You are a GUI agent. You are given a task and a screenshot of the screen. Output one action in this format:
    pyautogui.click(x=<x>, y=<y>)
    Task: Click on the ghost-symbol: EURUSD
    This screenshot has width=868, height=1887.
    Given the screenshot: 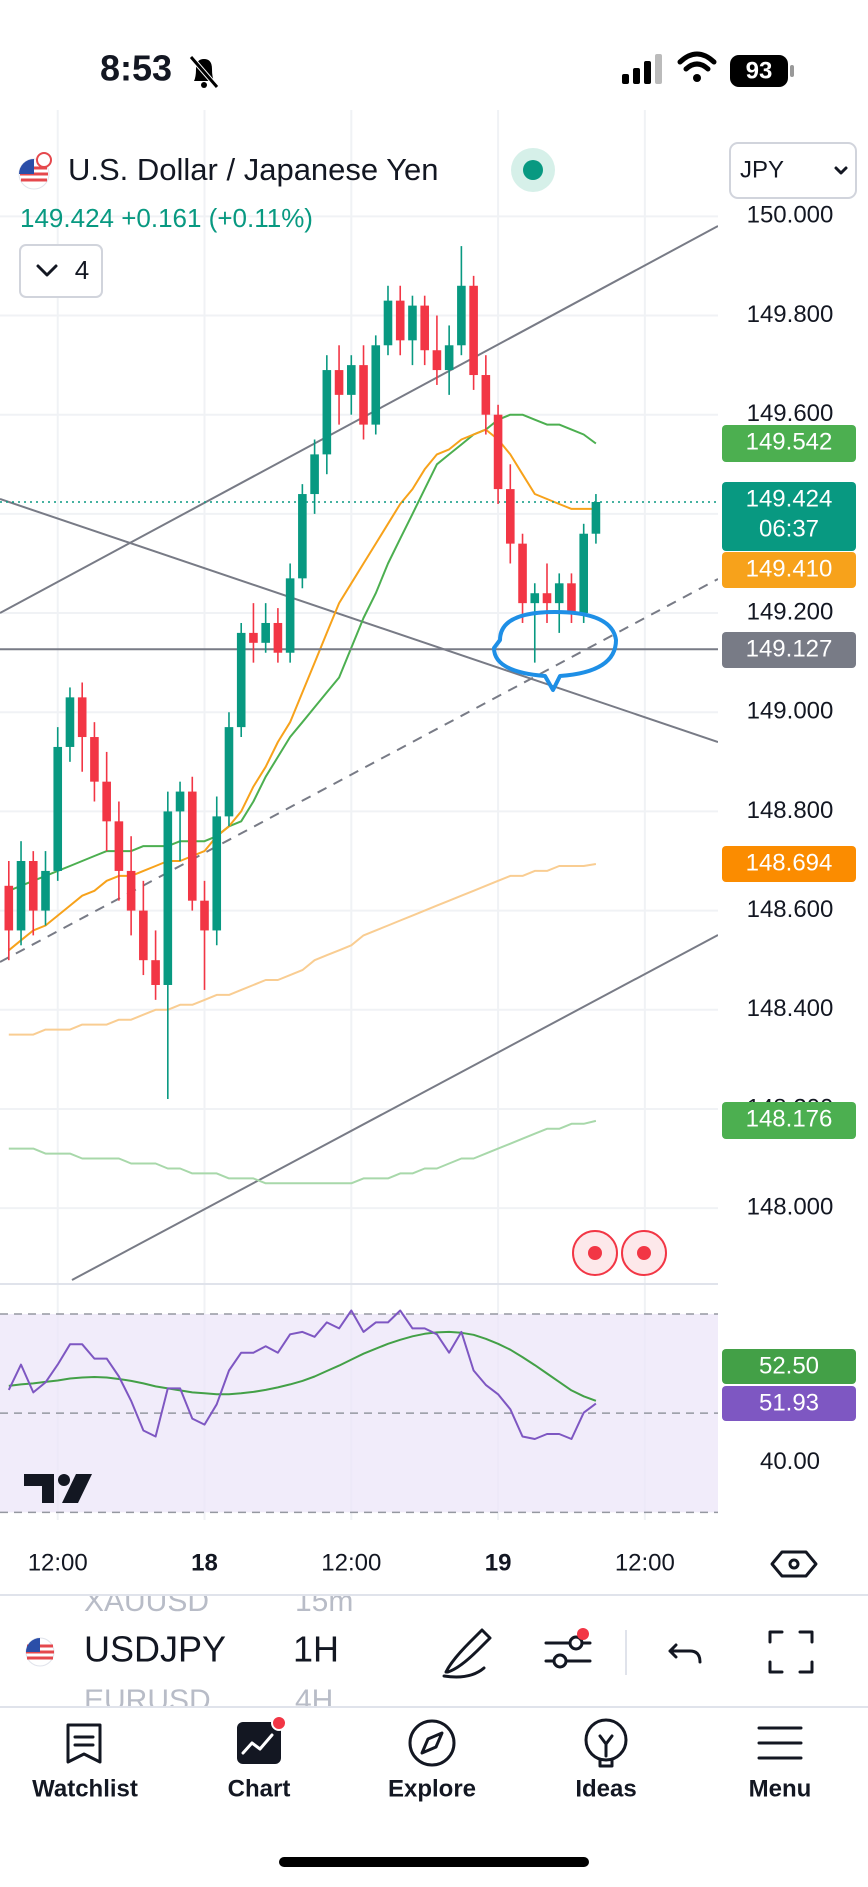 What is the action you would take?
    pyautogui.click(x=147, y=1700)
    